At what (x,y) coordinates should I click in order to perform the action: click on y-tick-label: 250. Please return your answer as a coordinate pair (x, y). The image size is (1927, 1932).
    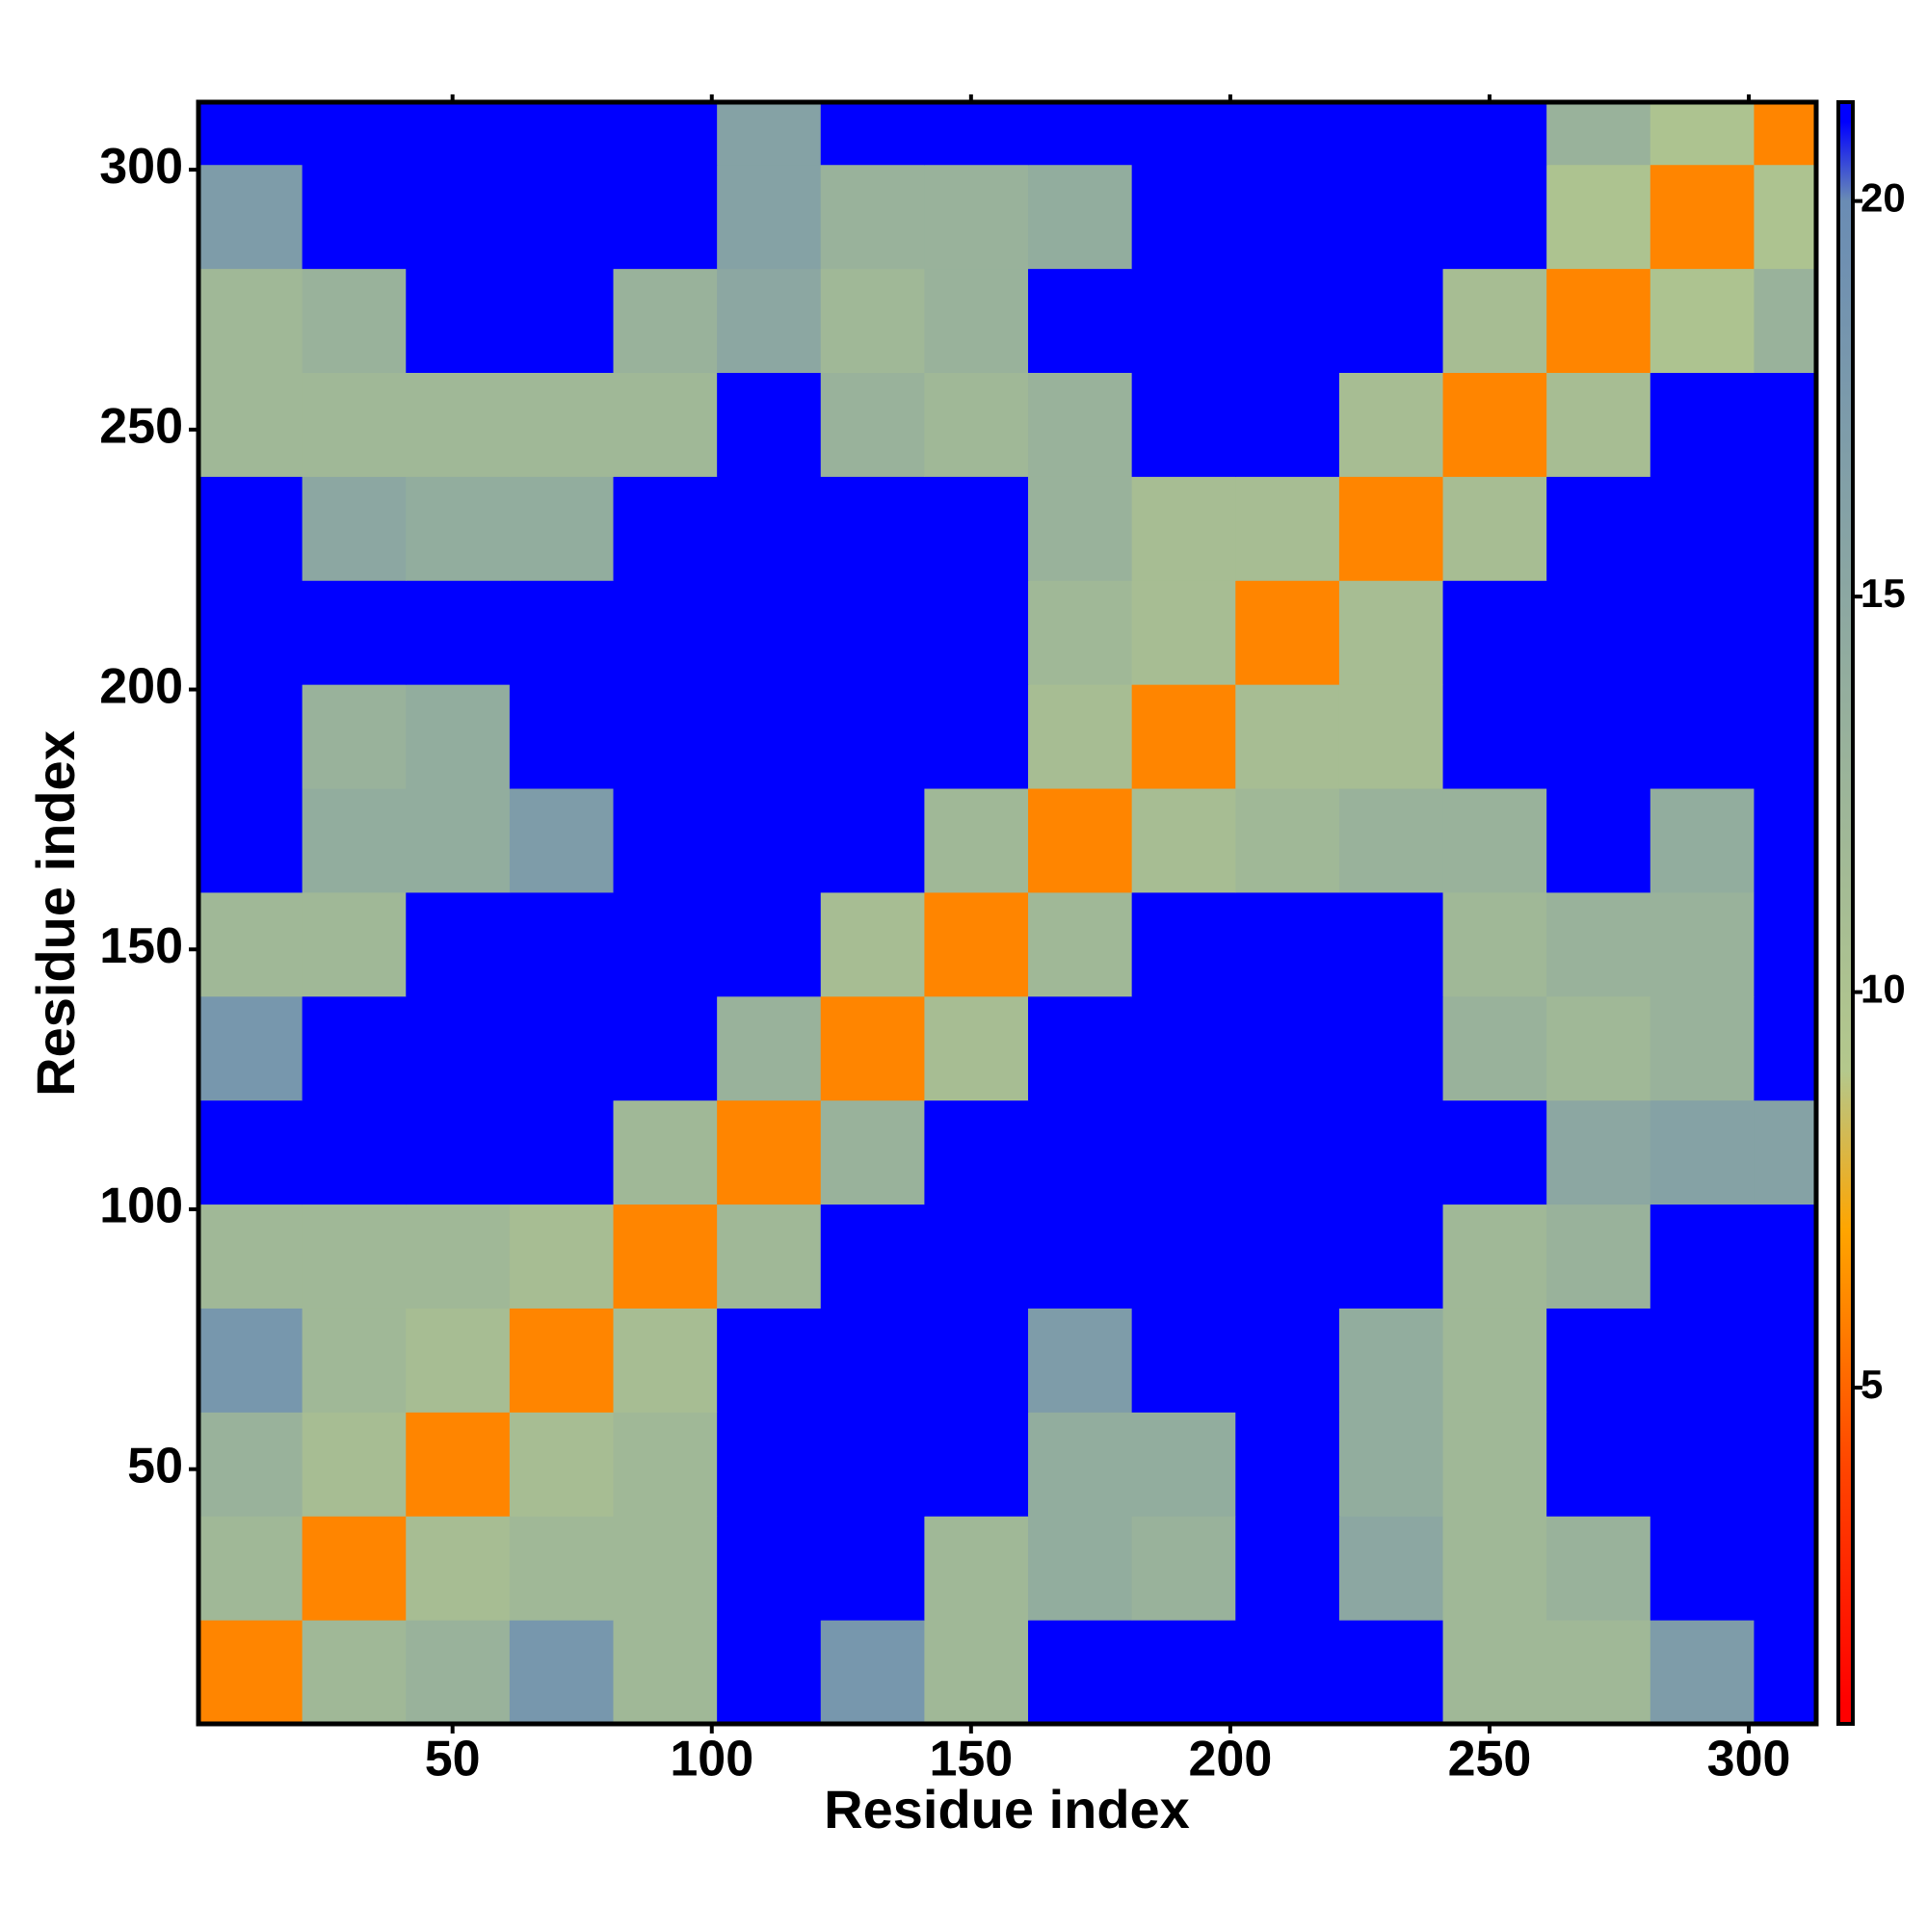
    Looking at the image, I should click on (141, 427).